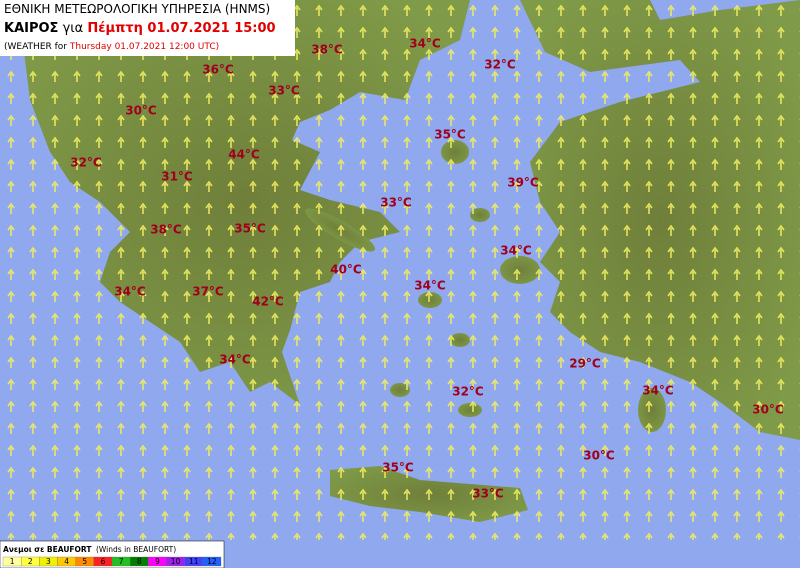 The height and width of the screenshot is (568, 800). Describe the element at coordinates (208, 292) in the screenshot. I see `temp: 37°C` at that location.